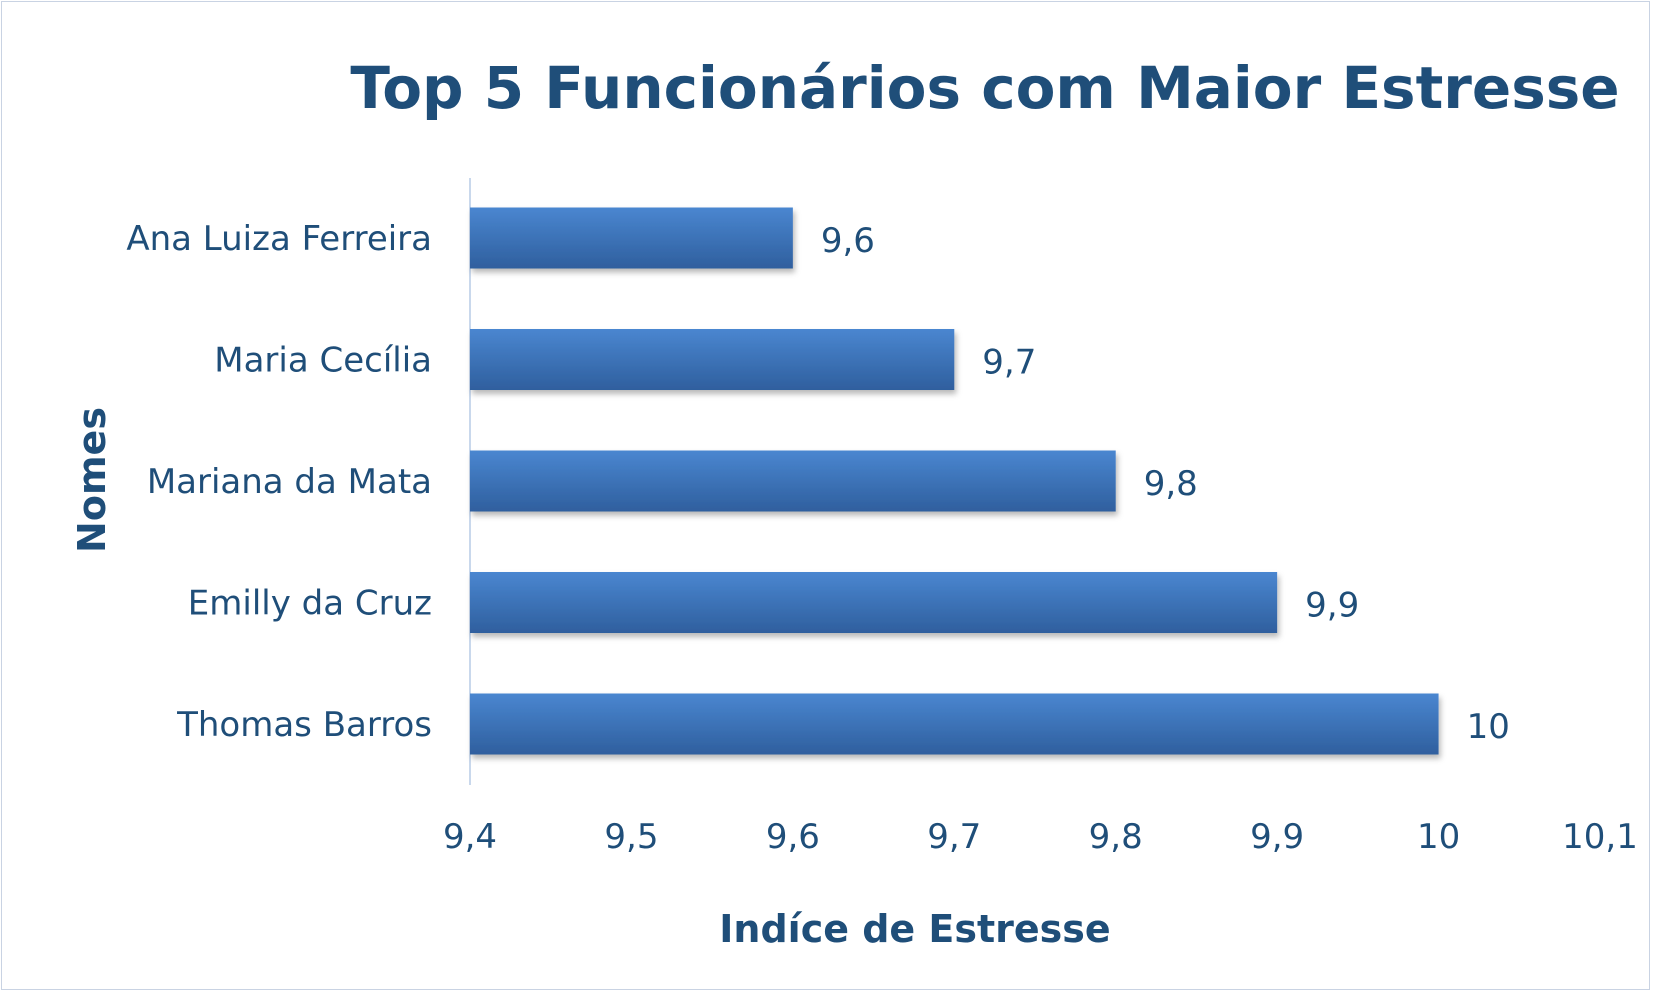 The height and width of the screenshot is (993, 1653). What do you see at coordinates (1600, 837) in the screenshot?
I see `x-tick-label: 10,1` at bounding box center [1600, 837].